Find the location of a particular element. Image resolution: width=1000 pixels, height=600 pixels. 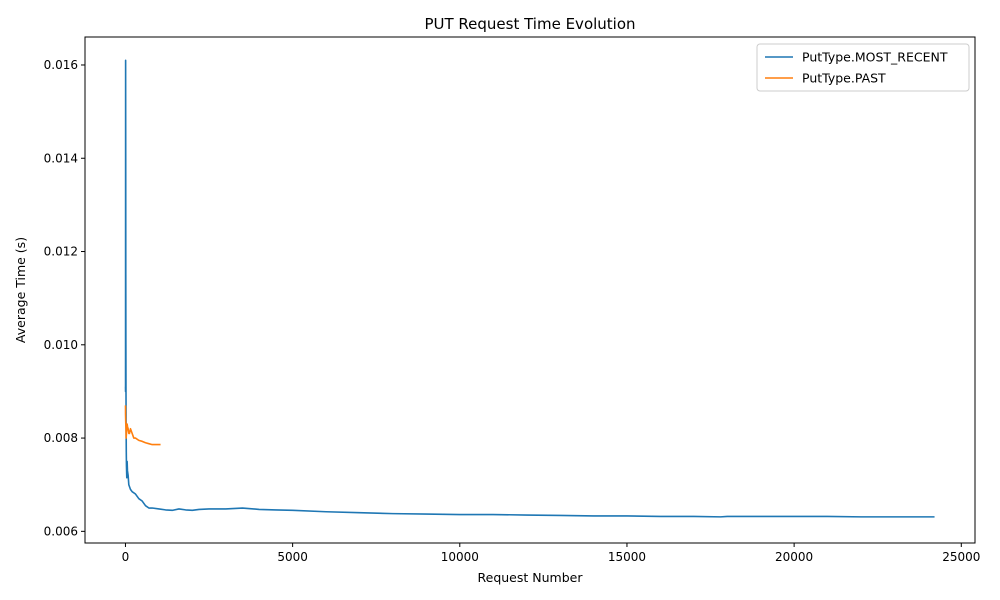

x-axis-label: Request Number is located at coordinates (531, 577).